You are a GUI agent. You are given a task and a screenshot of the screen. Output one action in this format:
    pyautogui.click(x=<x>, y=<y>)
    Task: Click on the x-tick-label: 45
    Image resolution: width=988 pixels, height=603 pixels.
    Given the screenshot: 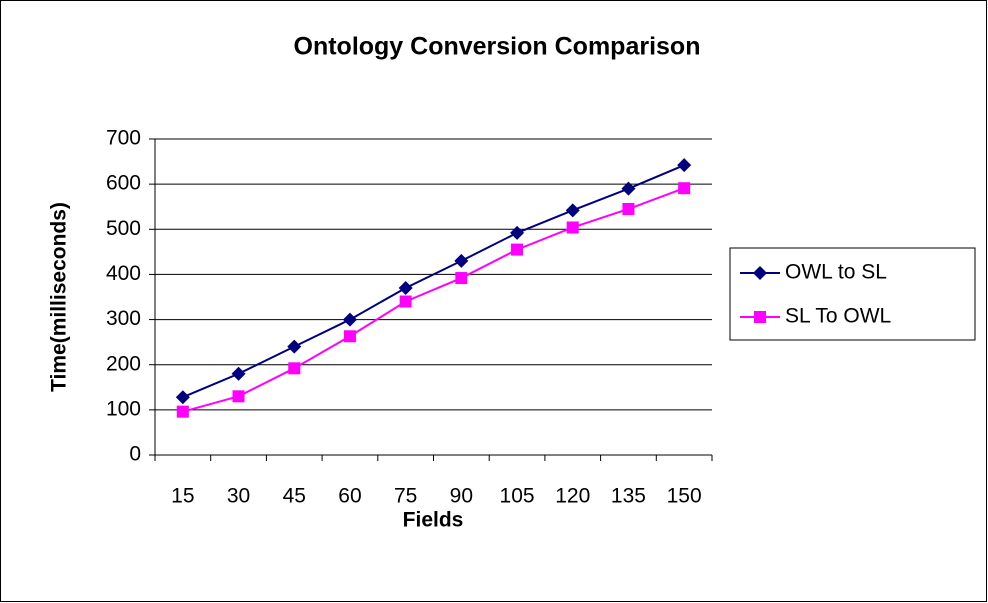 What is the action you would take?
    pyautogui.click(x=294, y=496)
    